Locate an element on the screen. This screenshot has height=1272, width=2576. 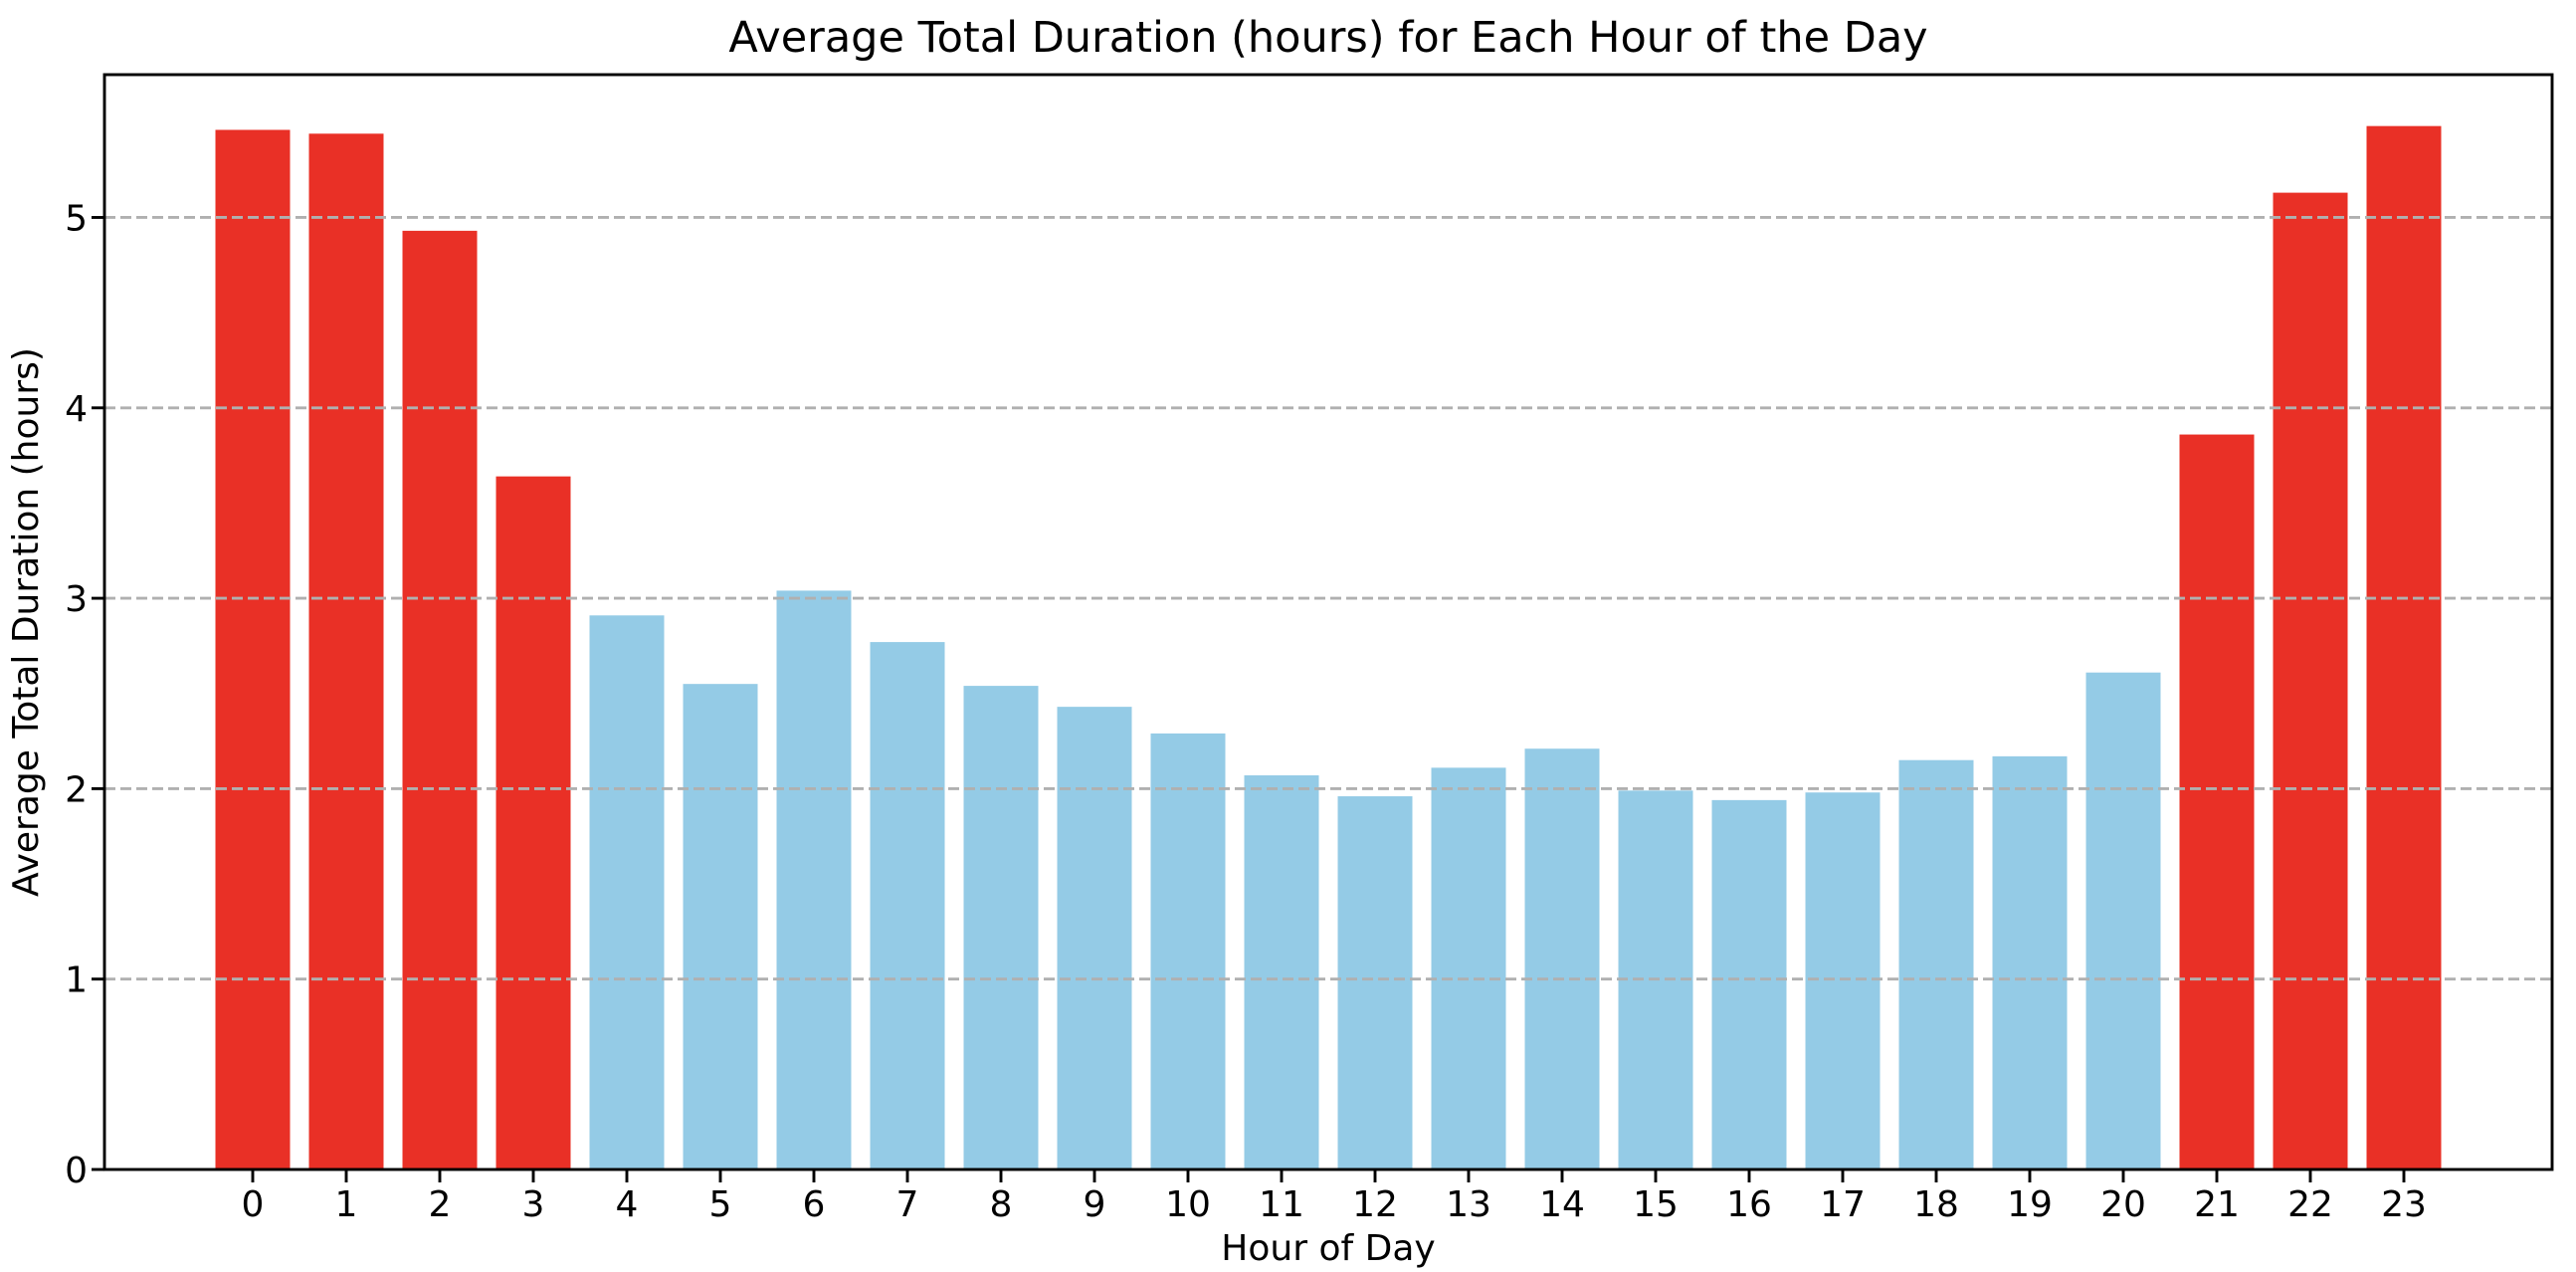
x-tick-label-1: 1 is located at coordinates (346, 1205).